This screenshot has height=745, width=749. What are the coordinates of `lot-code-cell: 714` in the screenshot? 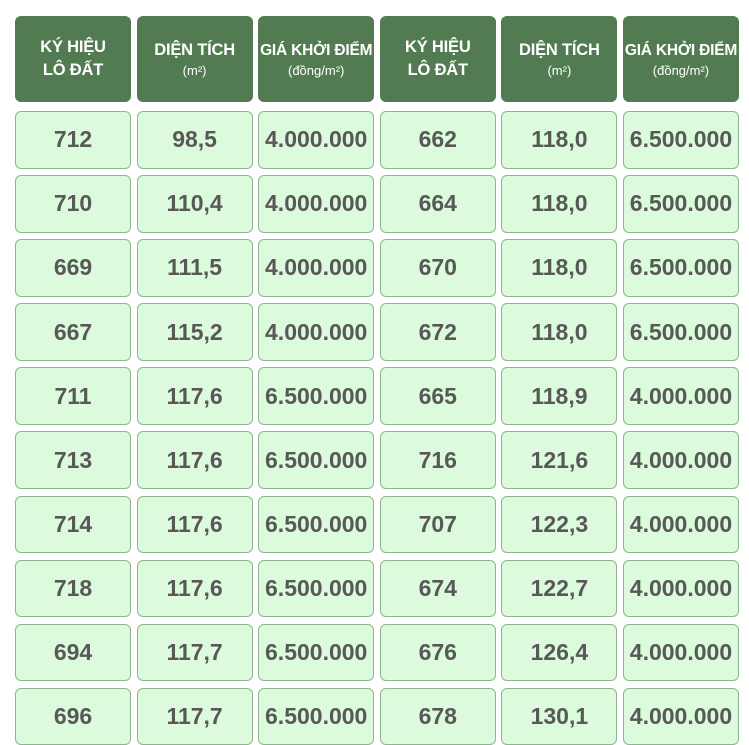 It's located at (73, 524).